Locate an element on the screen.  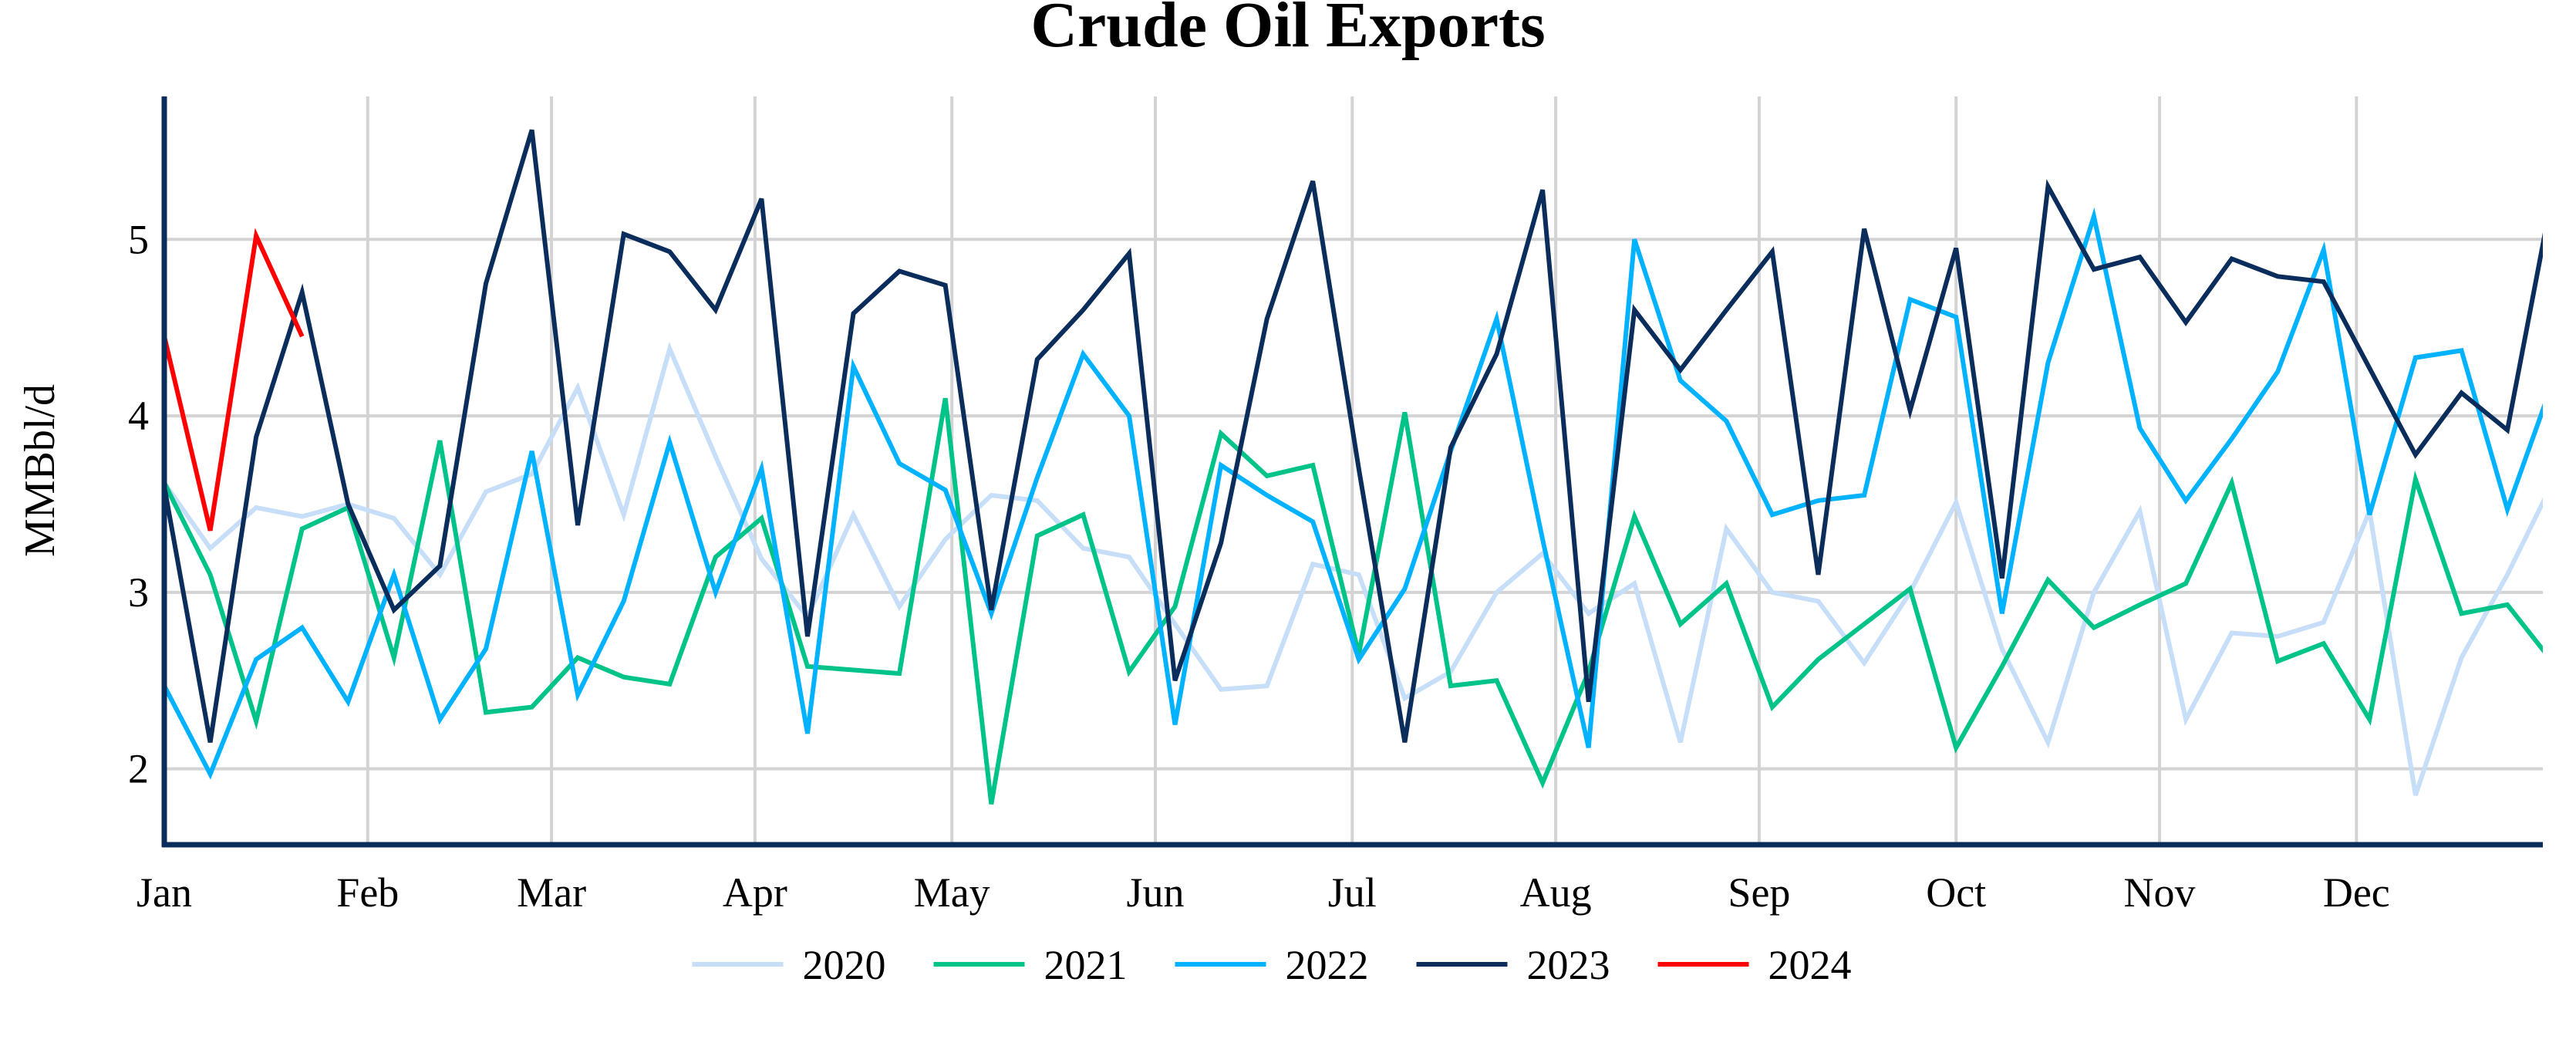
legend-label: 2024 is located at coordinates (1810, 965).